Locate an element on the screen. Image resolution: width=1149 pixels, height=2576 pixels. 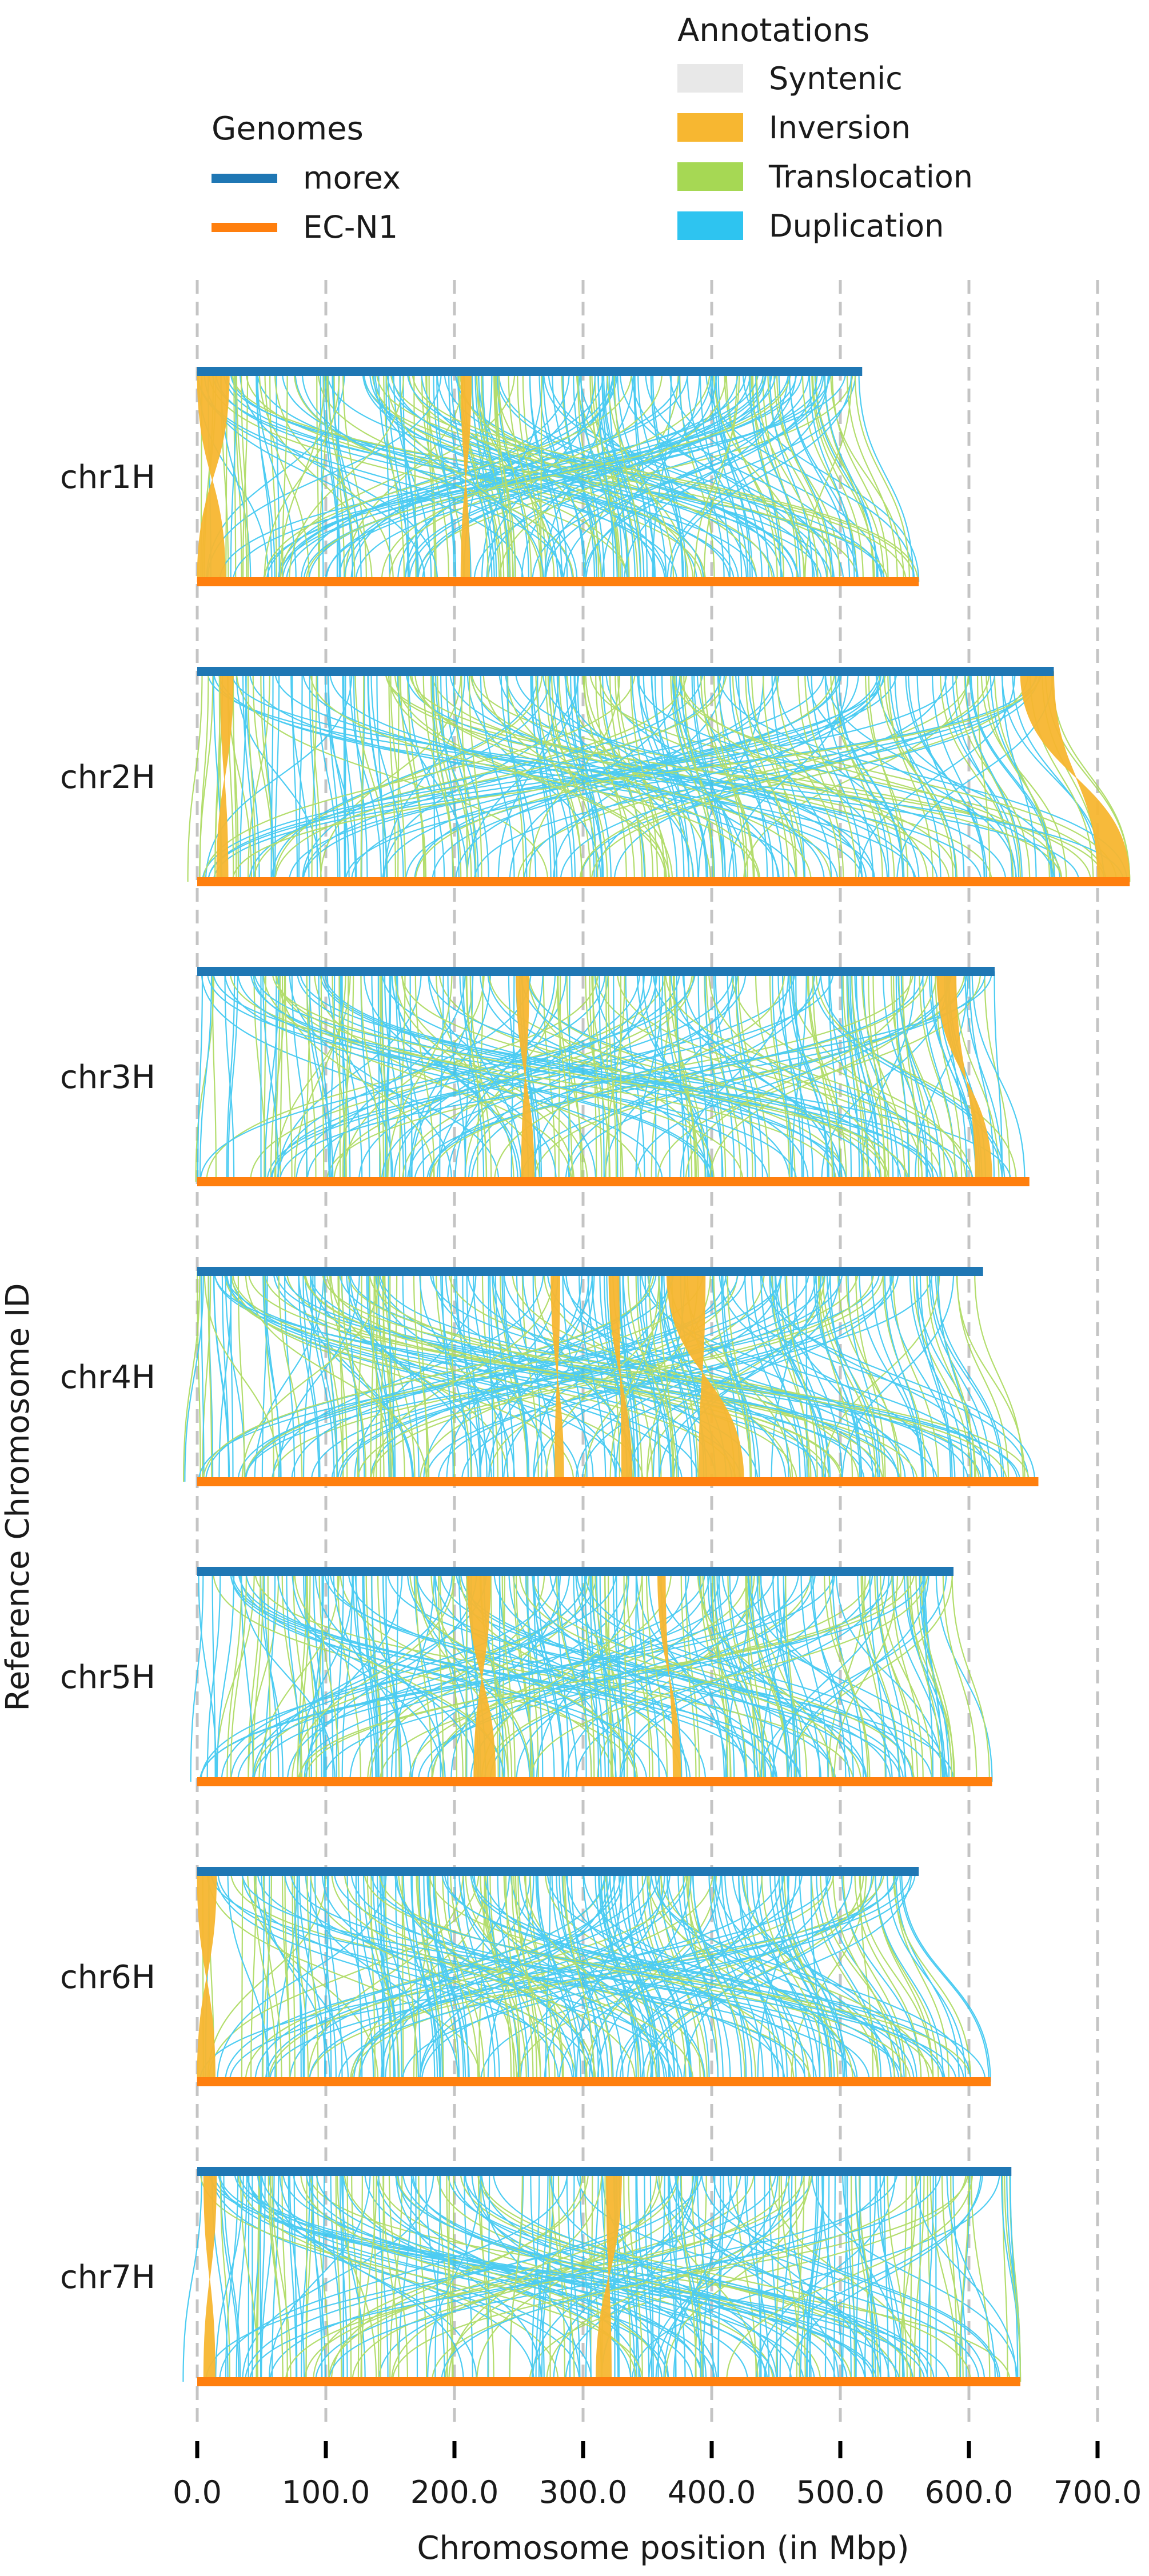
y-axis-title: Reference Chromosome ID is located at coordinates (18, 1497).